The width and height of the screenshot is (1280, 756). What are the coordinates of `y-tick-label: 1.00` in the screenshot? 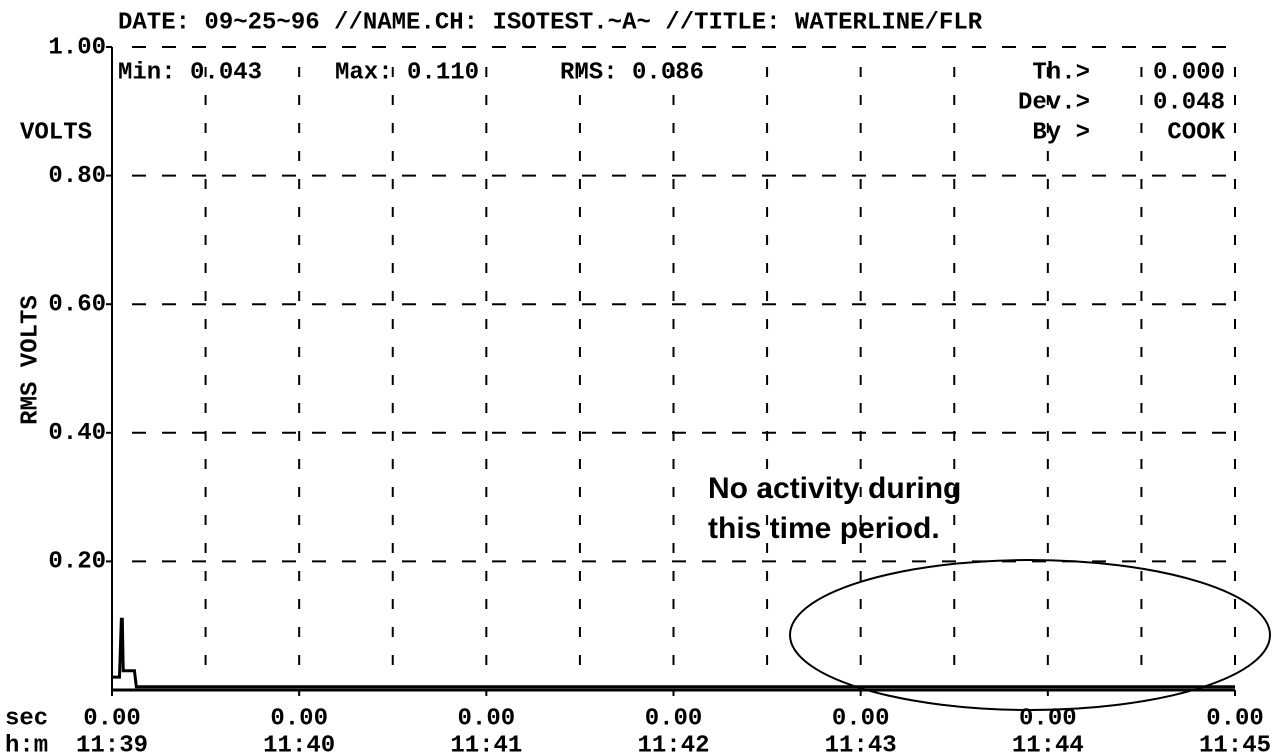 It's located at (77, 47).